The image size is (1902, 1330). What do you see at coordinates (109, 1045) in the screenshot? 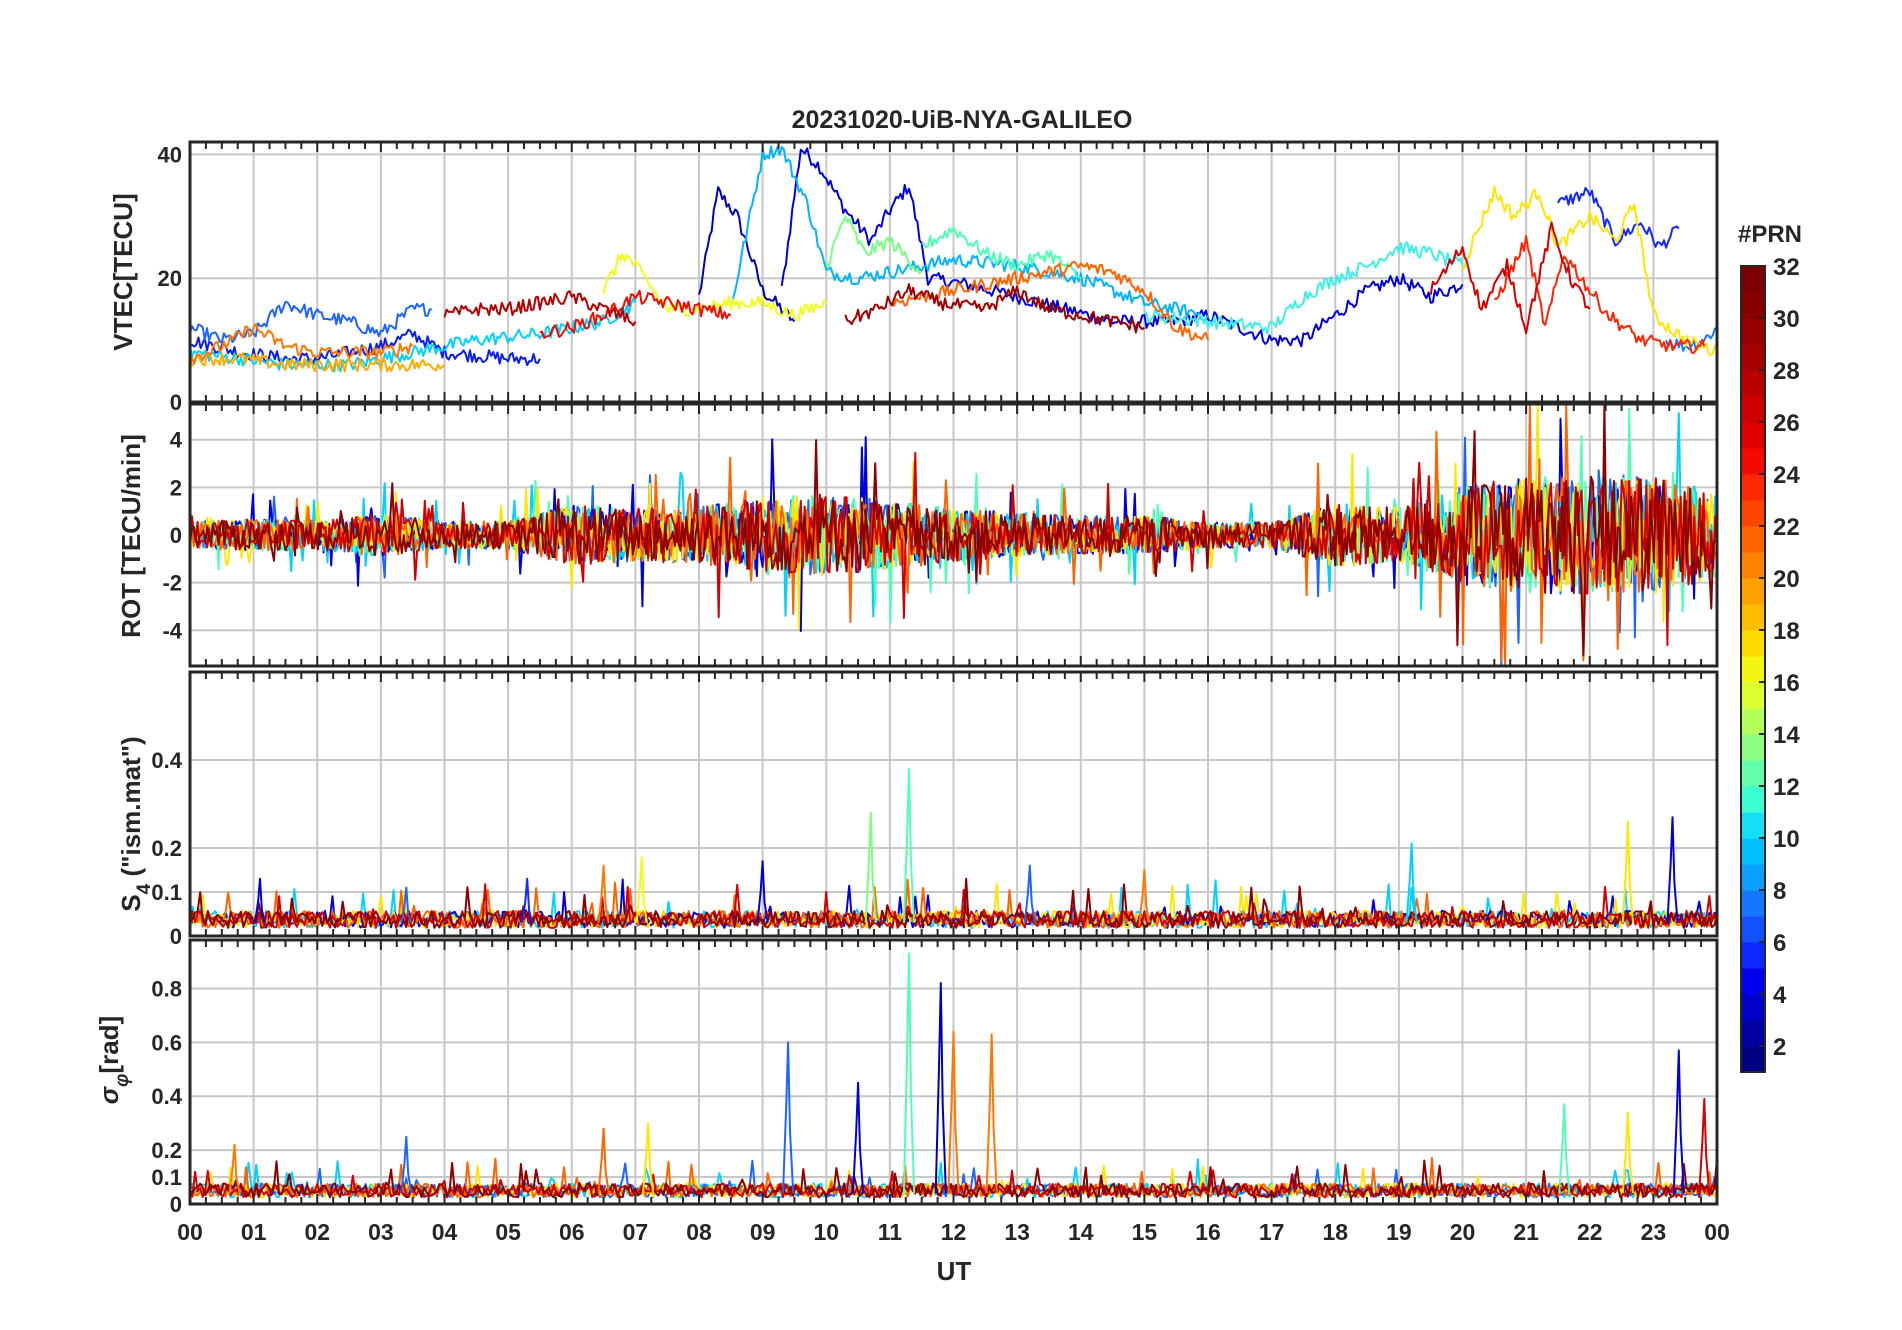
I see `sigma-phi-ylabel-suffix: [rad]` at bounding box center [109, 1045].